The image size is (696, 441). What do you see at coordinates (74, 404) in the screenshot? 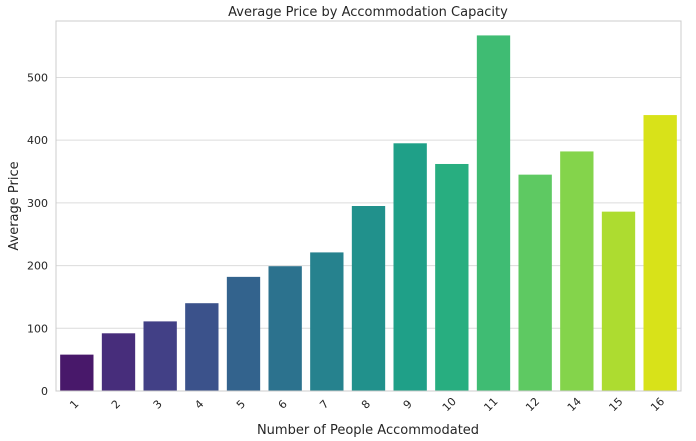
I see `x-tick-label: 1` at bounding box center [74, 404].